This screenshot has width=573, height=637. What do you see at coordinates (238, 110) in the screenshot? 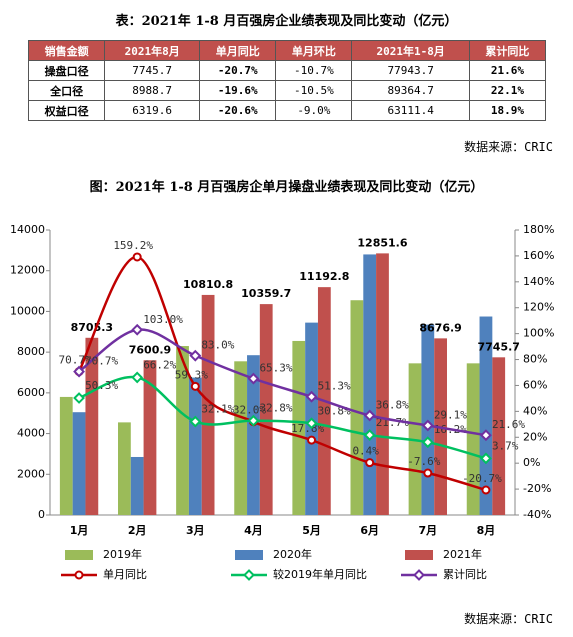
I see `table-cell: -20.6%` at bounding box center [238, 110].